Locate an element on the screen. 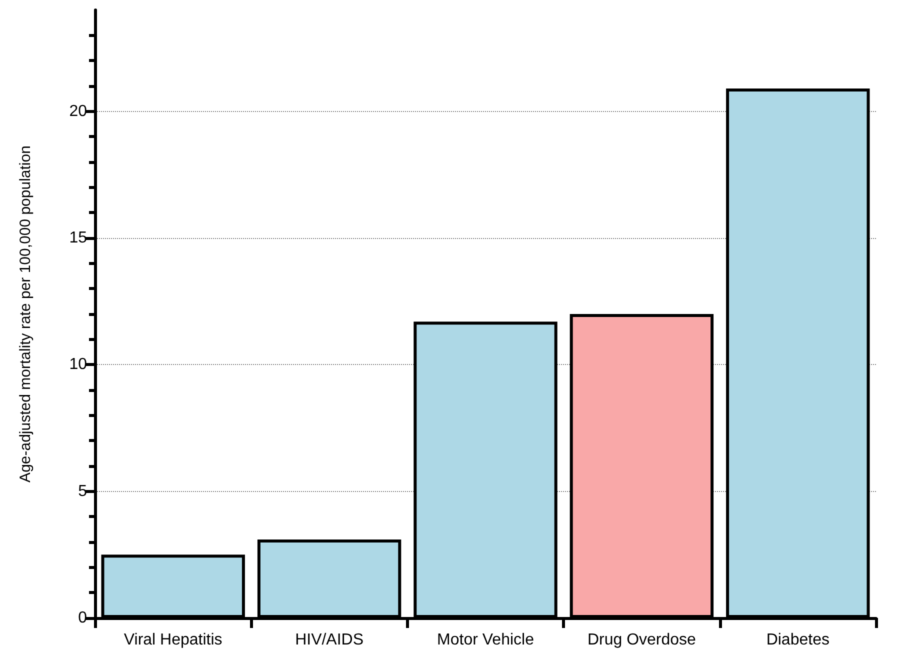  x-tick-label: Drug Overdose is located at coordinates (641, 640).